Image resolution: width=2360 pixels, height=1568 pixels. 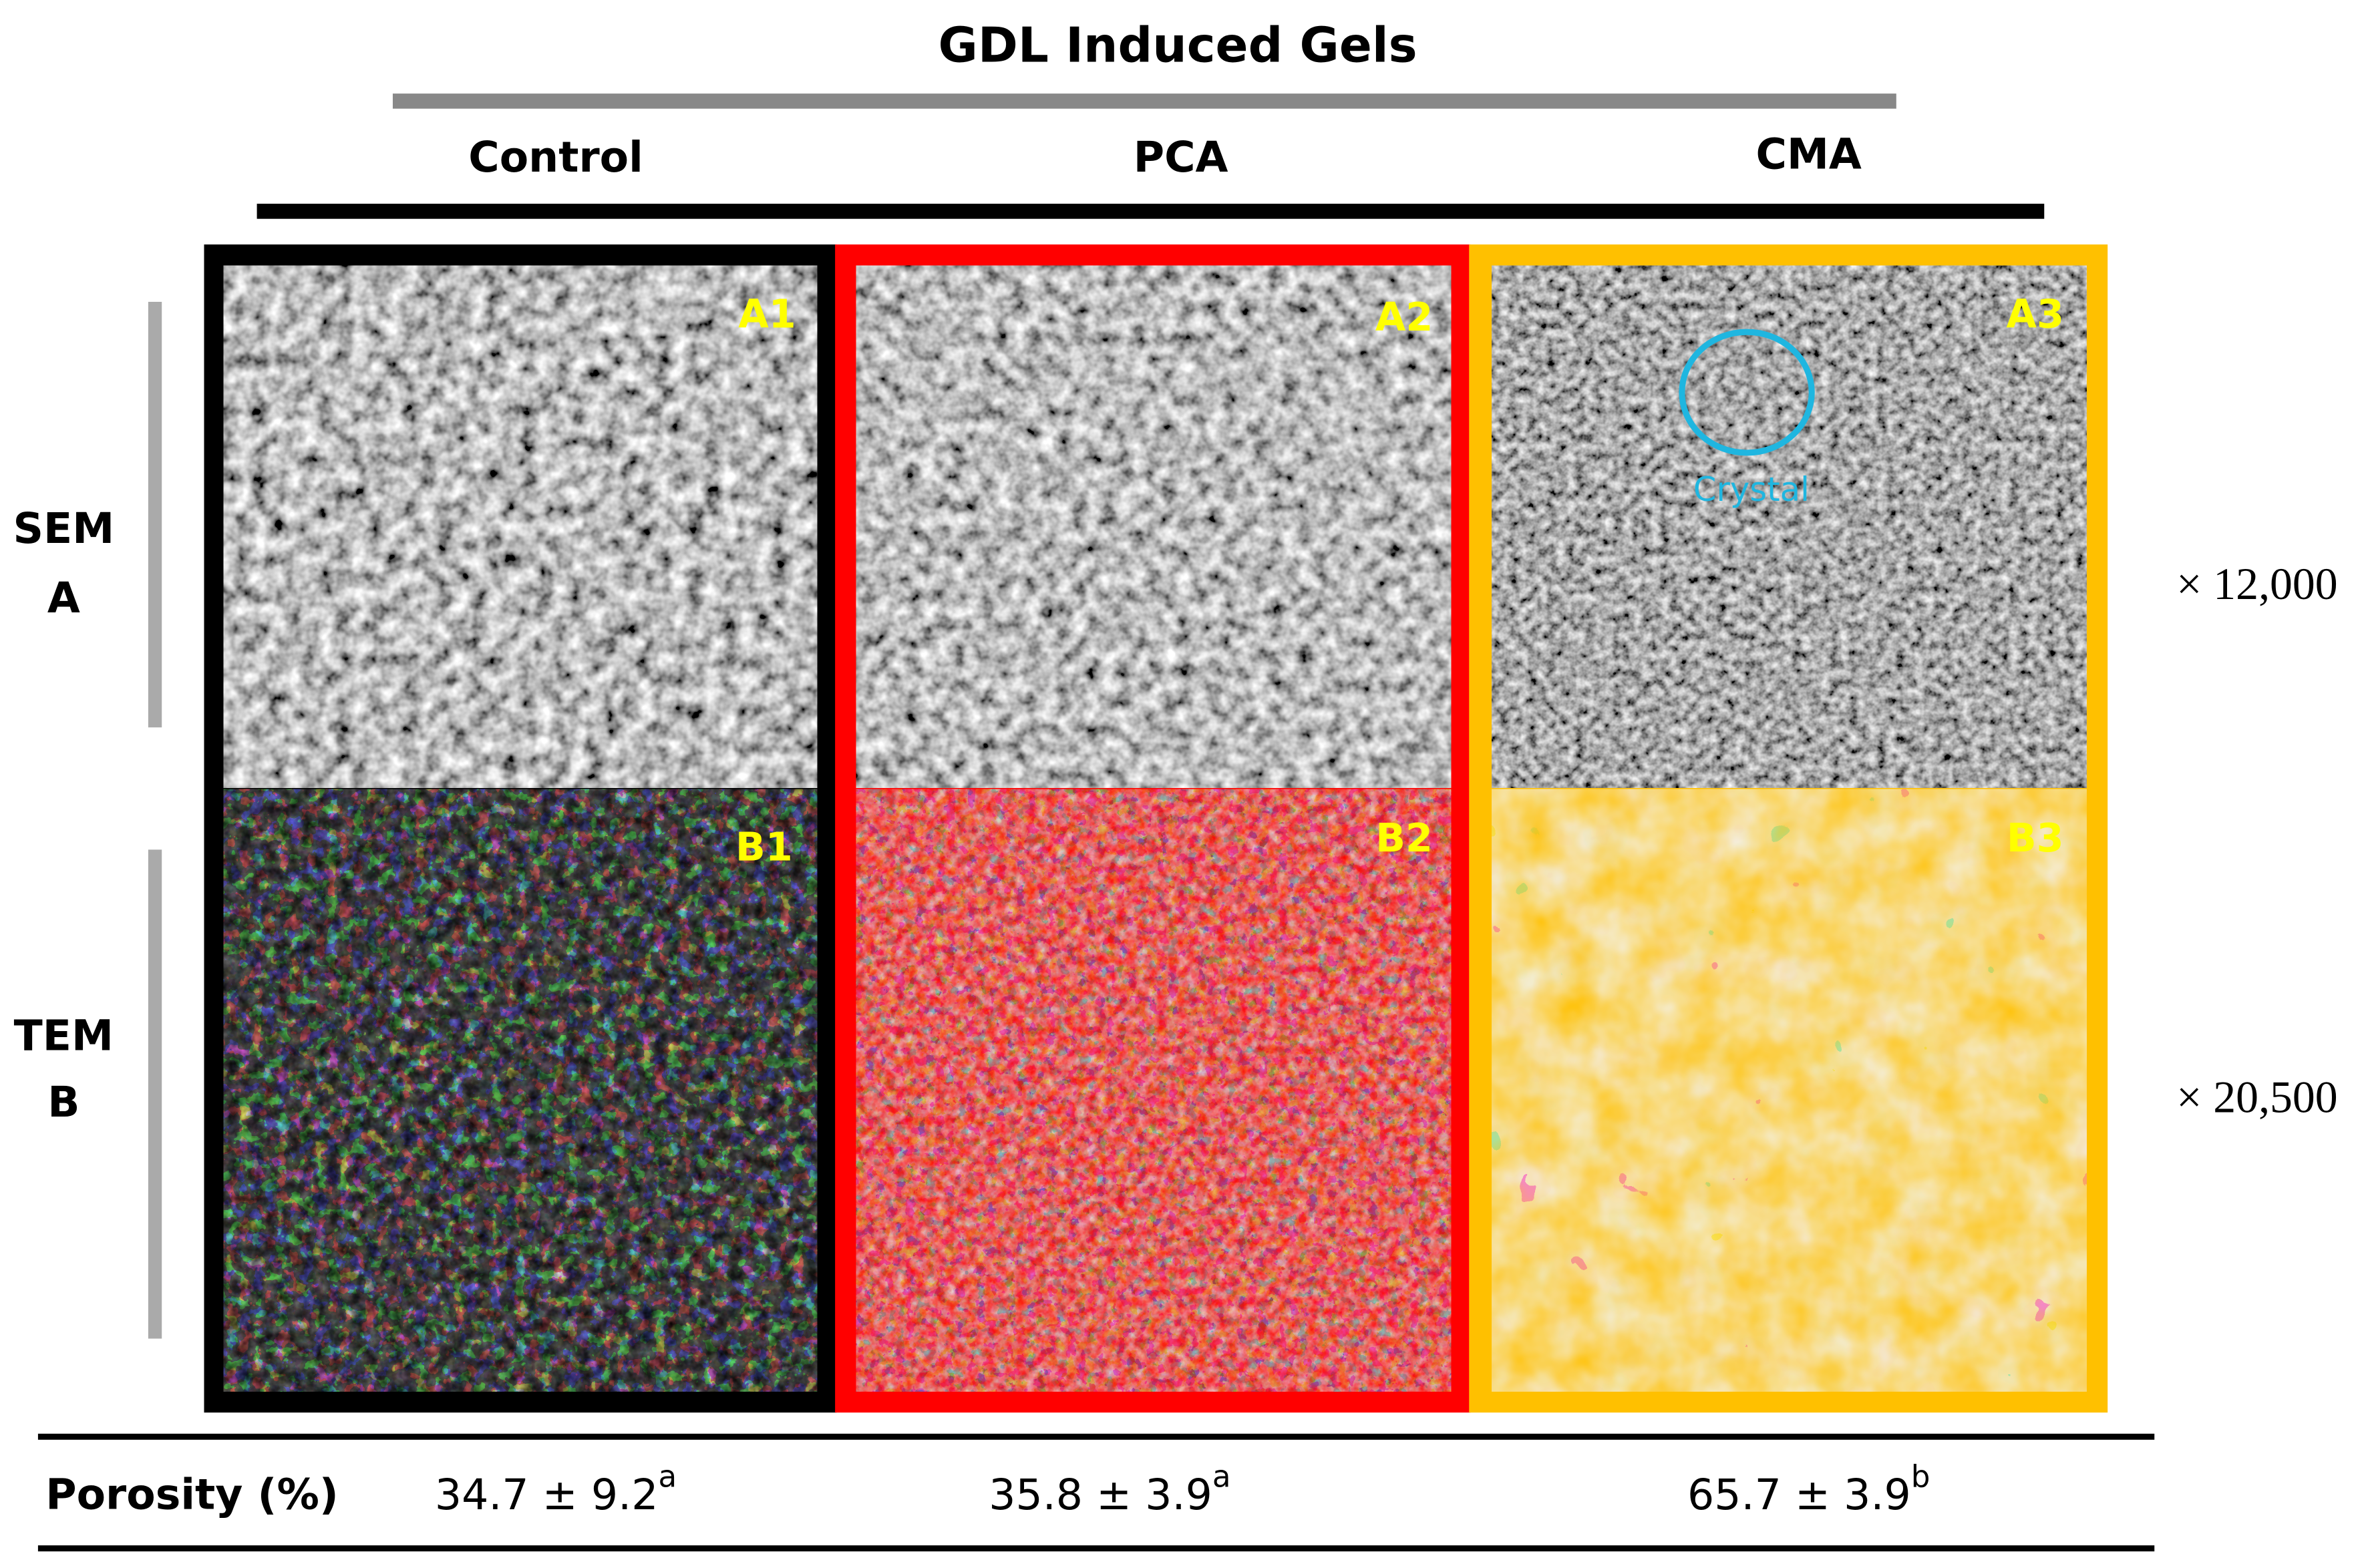 I want to click on magnification: × 12,000, so click(x=2257, y=584).